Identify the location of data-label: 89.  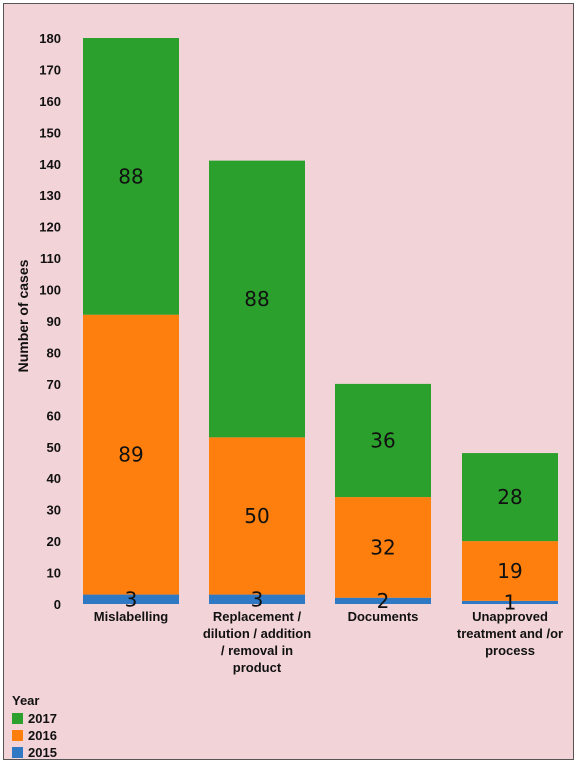
(130, 455).